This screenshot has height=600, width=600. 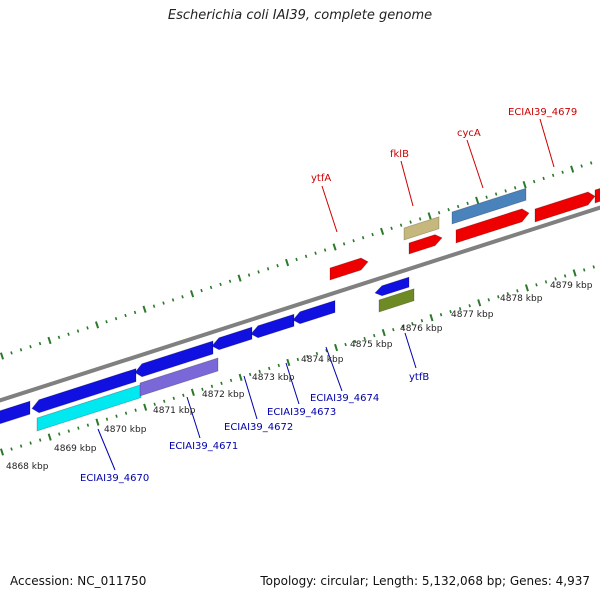 What do you see at coordinates (571, 286) in the screenshot?
I see `scale-label-4879: 4879 kbp` at bounding box center [571, 286].